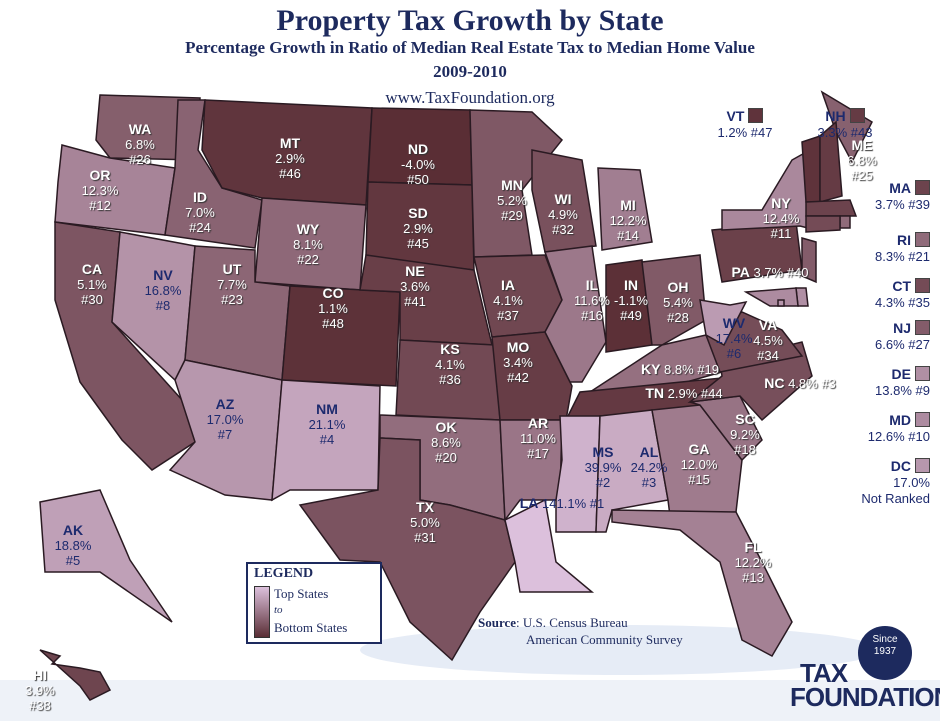 Image resolution: width=940 pixels, height=721 pixels. Describe the element at coordinates (314, 603) in the screenshot. I see `legend: LEGEND Top States to Bottom States` at that location.